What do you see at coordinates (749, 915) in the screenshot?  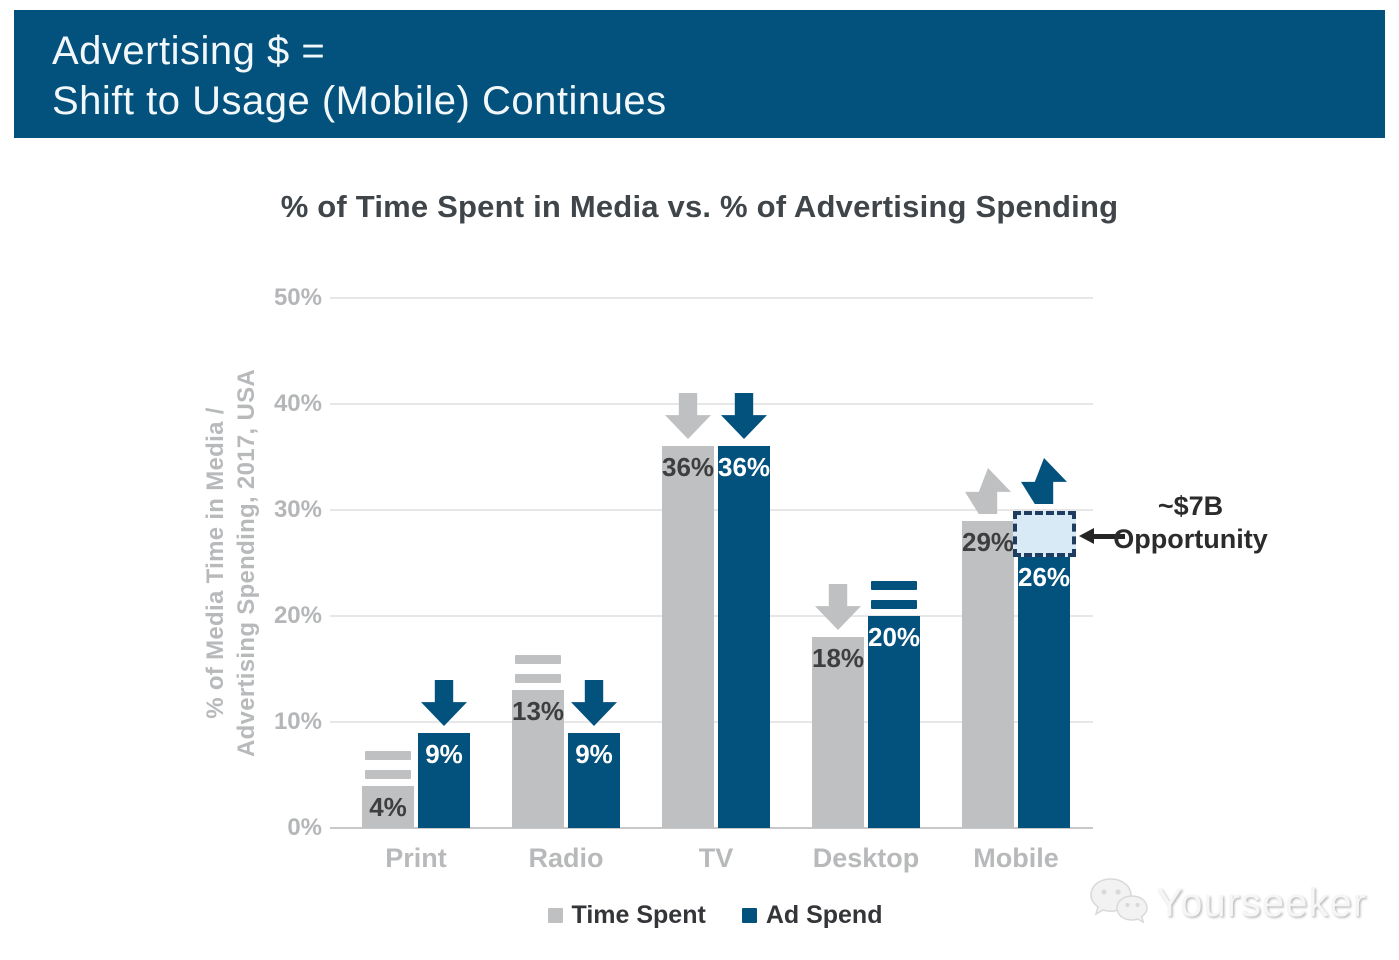 I see `legend-swatch-ad-spend` at bounding box center [749, 915].